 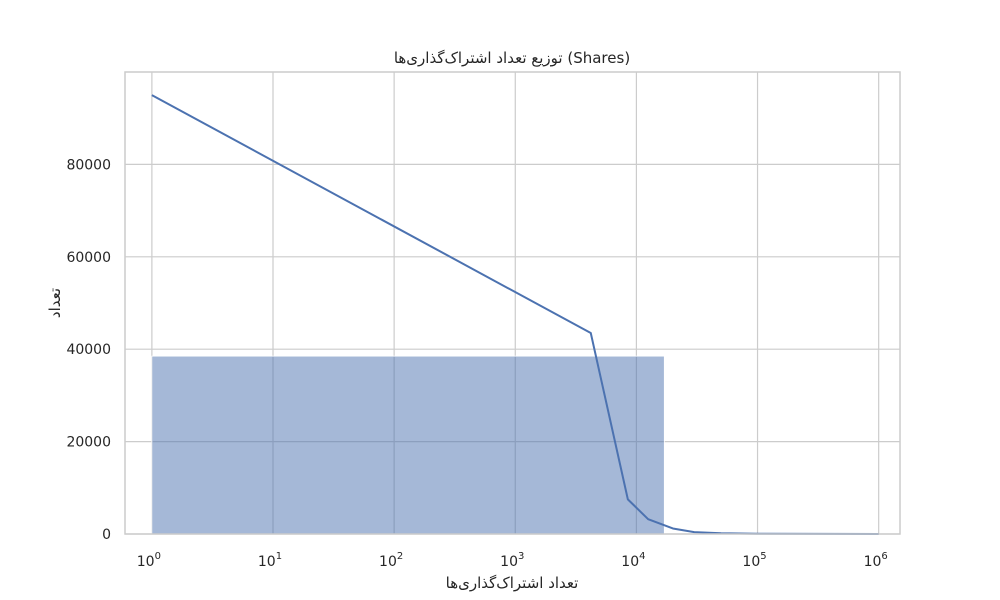 I want to click on y-tick-label: 80000, so click(x=88, y=165).